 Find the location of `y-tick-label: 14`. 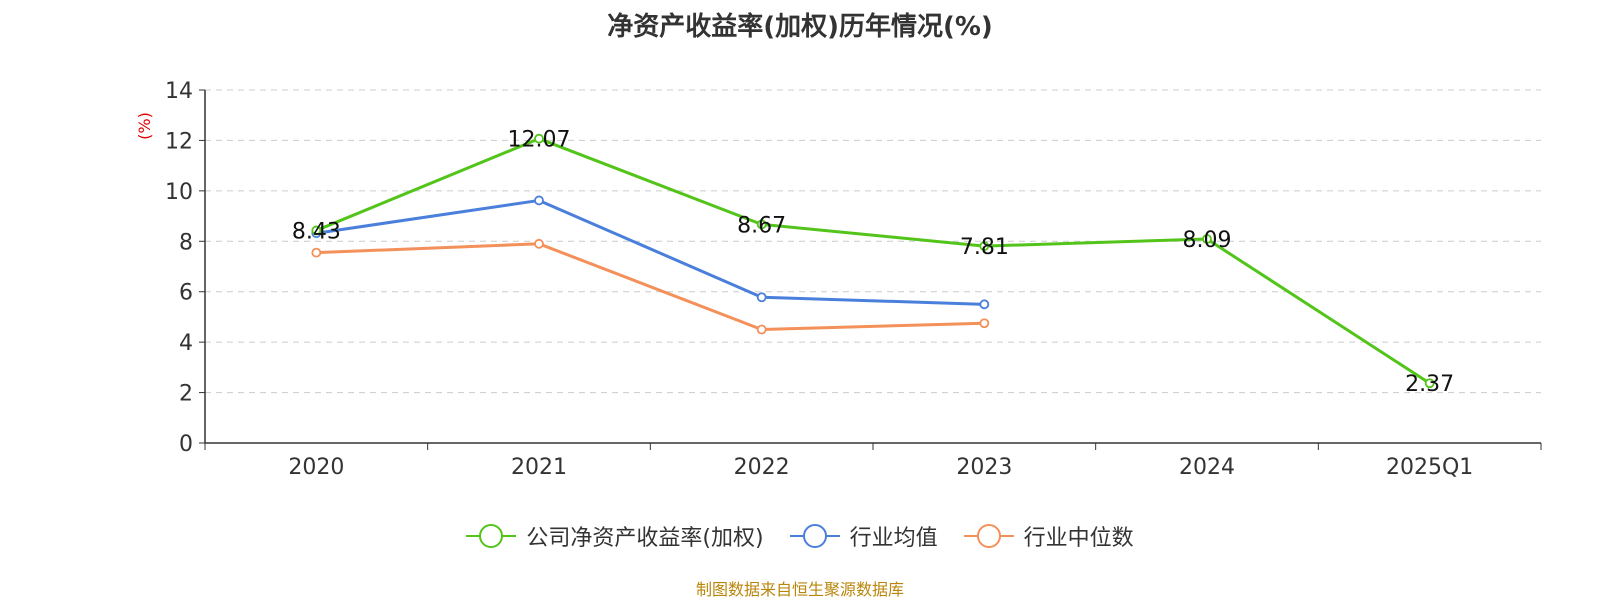

y-tick-label: 14 is located at coordinates (179, 91).